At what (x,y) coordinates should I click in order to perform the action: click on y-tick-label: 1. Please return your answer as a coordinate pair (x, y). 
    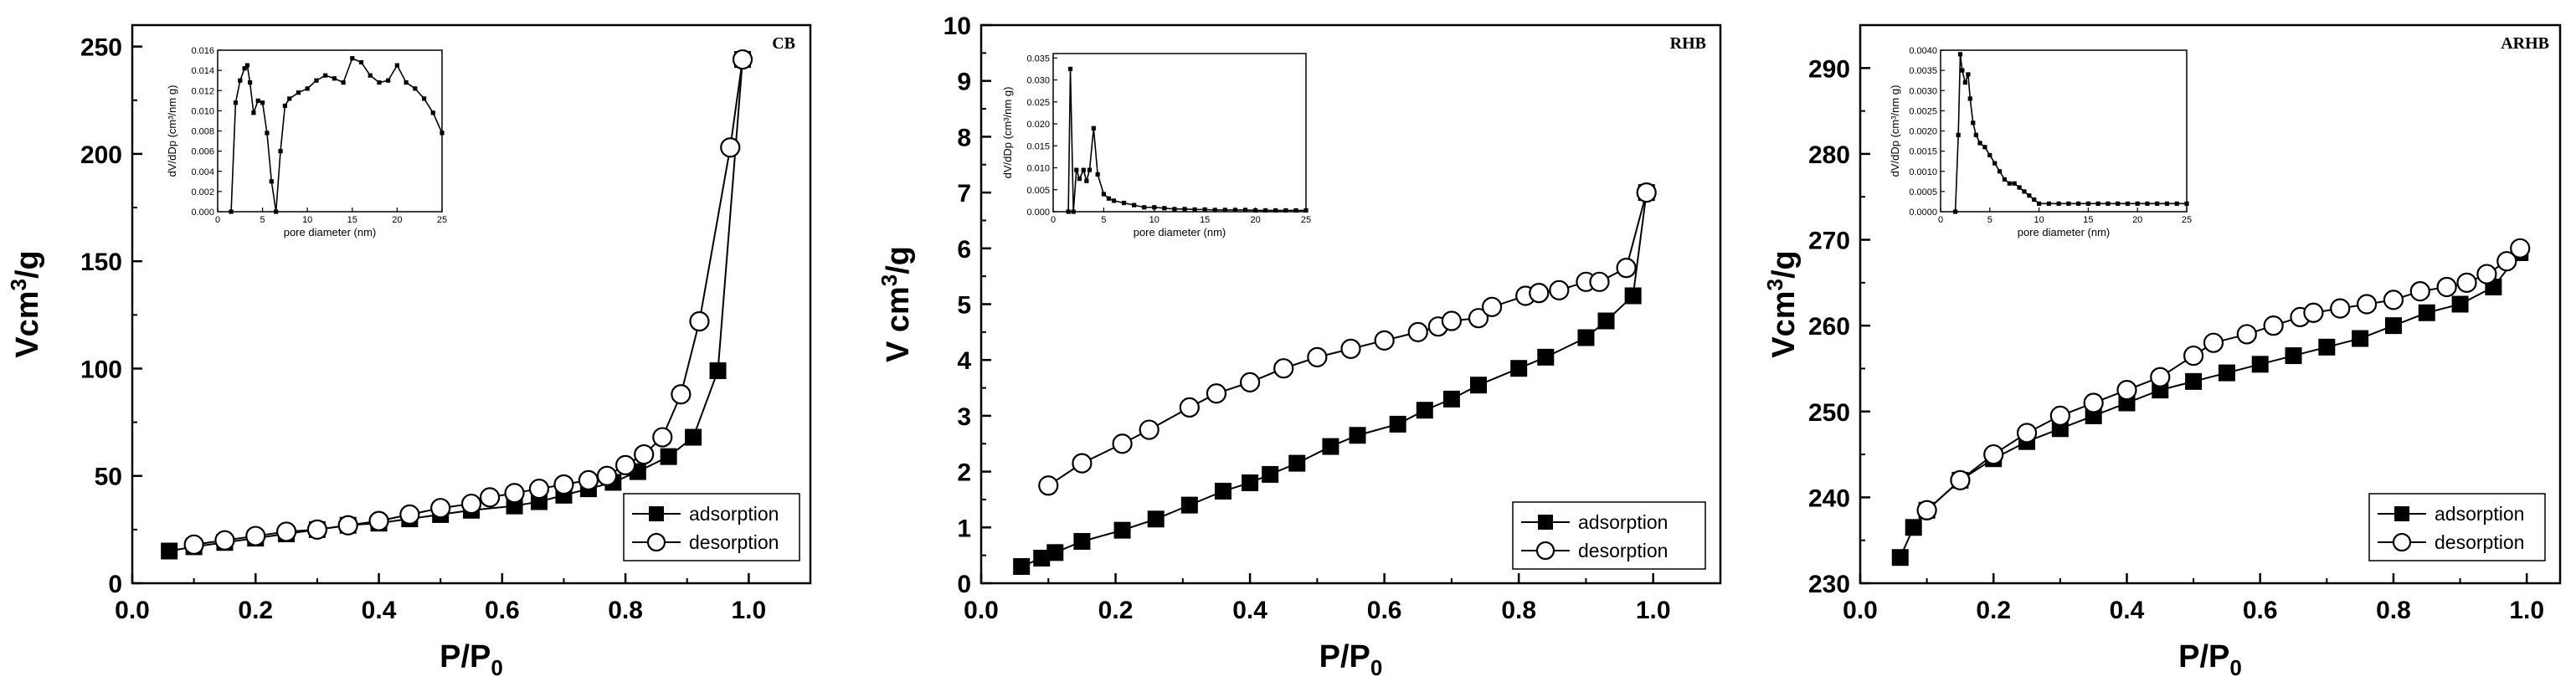
    Looking at the image, I should click on (964, 529).